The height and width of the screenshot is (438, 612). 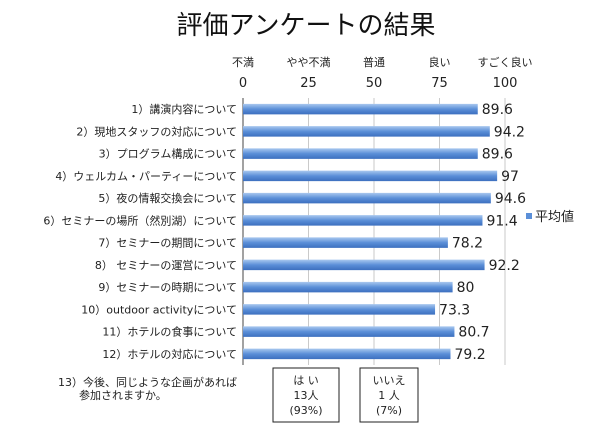 What do you see at coordinates (467, 244) in the screenshot?
I see `value-label: 78.2` at bounding box center [467, 244].